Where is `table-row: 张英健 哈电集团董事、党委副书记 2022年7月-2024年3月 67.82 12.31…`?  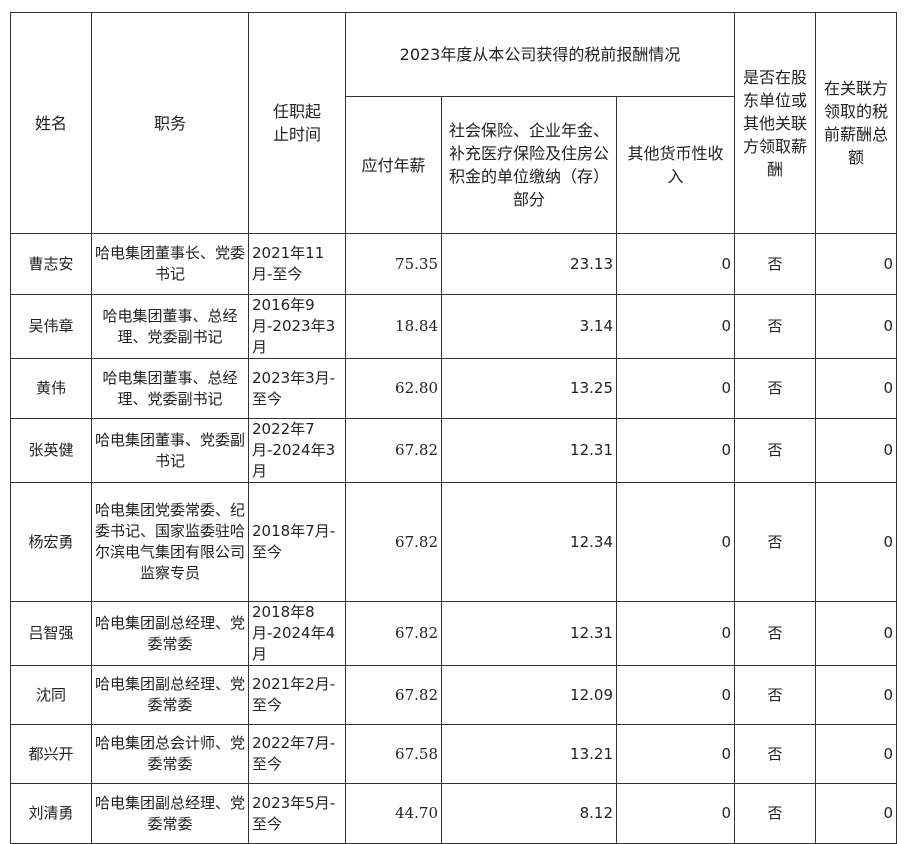 table-row: 张英健 哈电集团董事、党委副书记 2022年7月-2024年3月 67.82 12.31… is located at coordinates (454, 450).